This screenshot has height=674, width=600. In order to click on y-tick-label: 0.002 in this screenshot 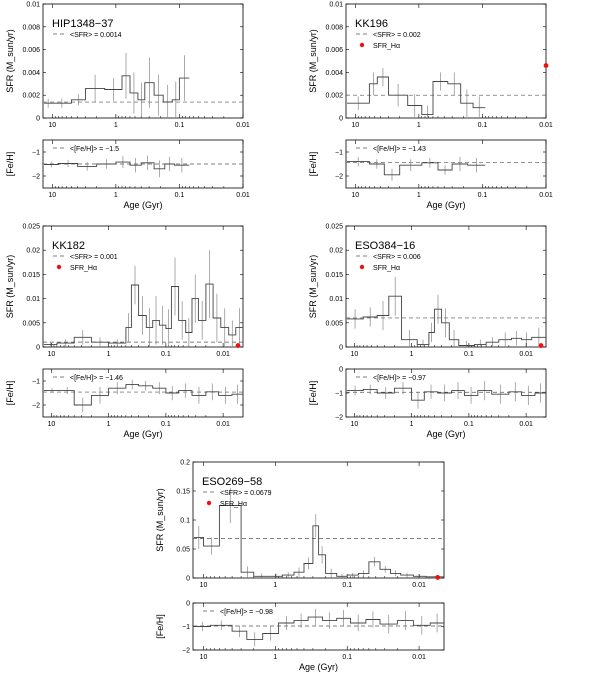, I will do `click(31, 96)`.